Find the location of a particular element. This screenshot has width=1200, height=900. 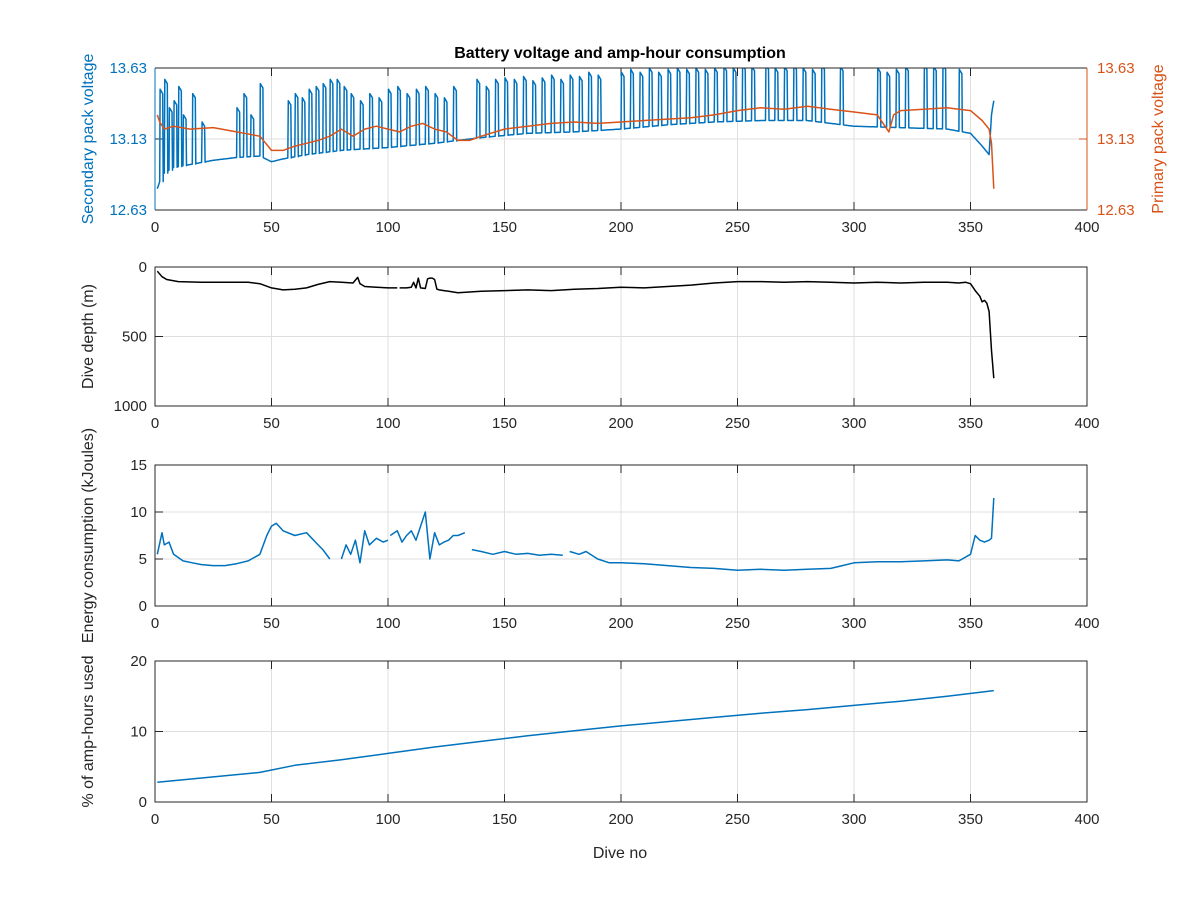

right-y-axis-label: Primary pack voltage is located at coordinates (1158, 138).